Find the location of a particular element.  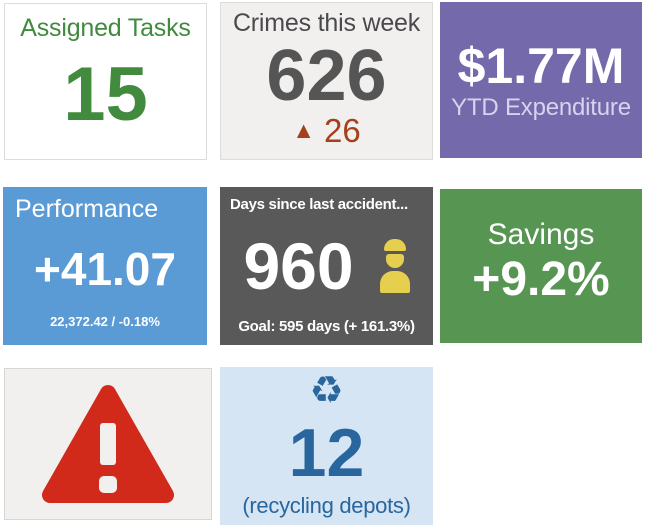

recycling-tile: ♻ 12 (recycling depots) is located at coordinates (326, 446).